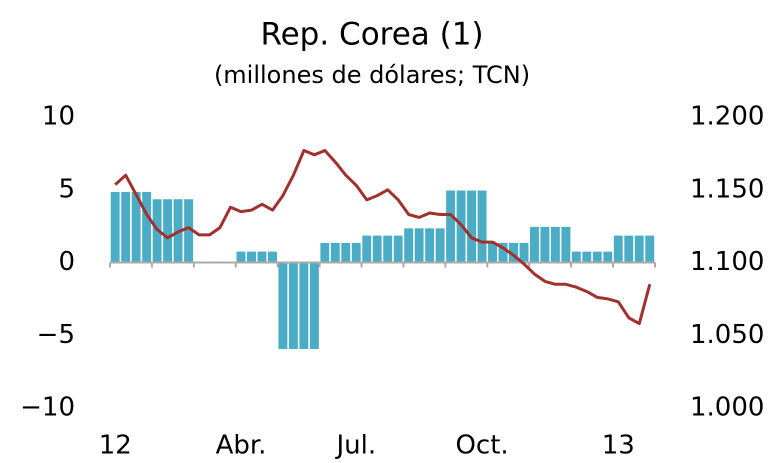  I want to click on x-tick-label: Jul., so click(355, 446).